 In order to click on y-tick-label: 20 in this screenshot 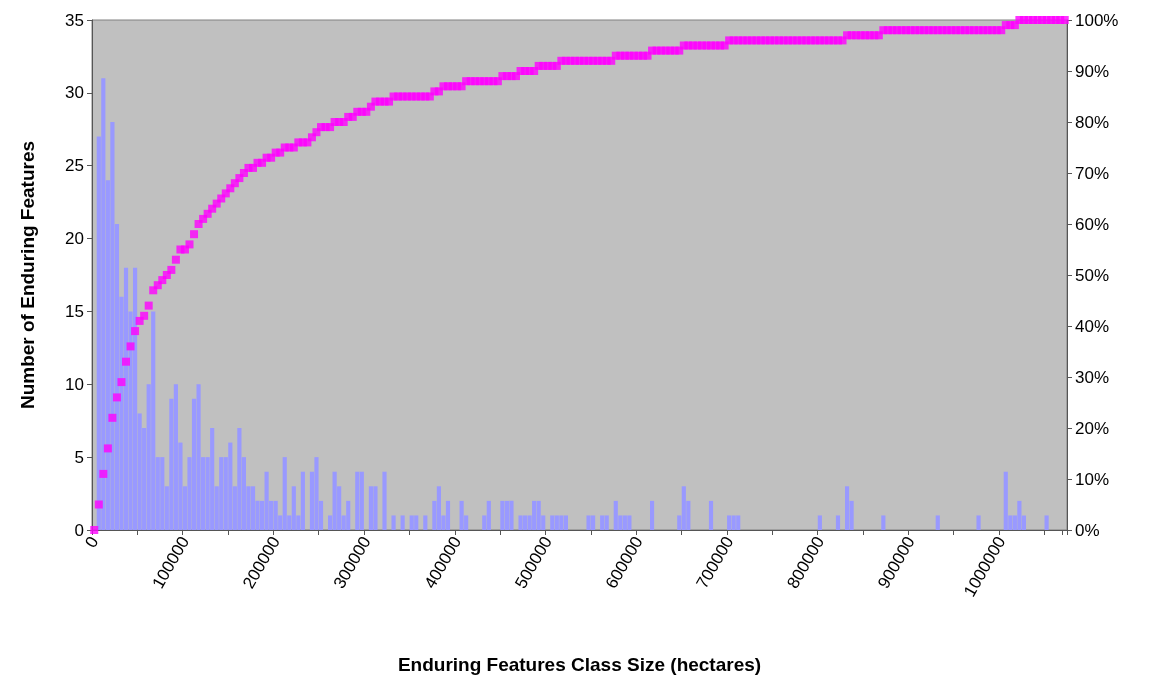, I will do `click(74, 239)`.